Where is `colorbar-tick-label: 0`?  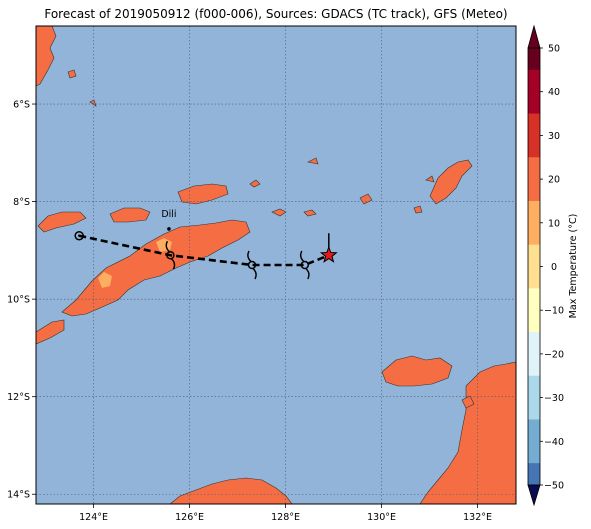
colorbar-tick-label: 0 is located at coordinates (554, 267).